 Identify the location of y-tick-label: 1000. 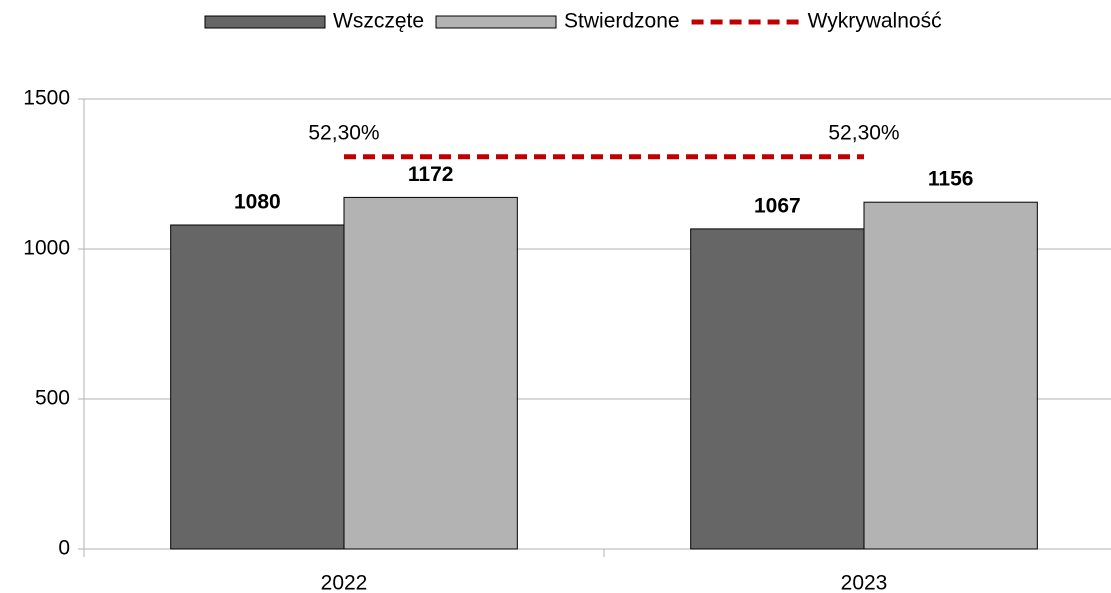
(46, 248).